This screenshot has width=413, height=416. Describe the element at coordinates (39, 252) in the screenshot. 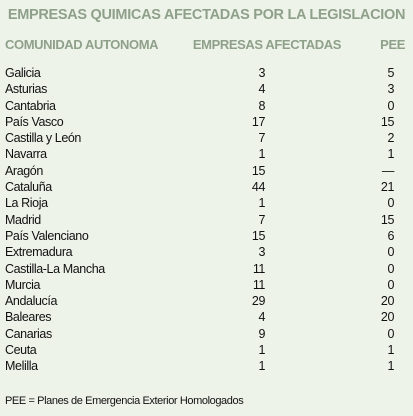

I see `row-region: Extremadura` at that location.